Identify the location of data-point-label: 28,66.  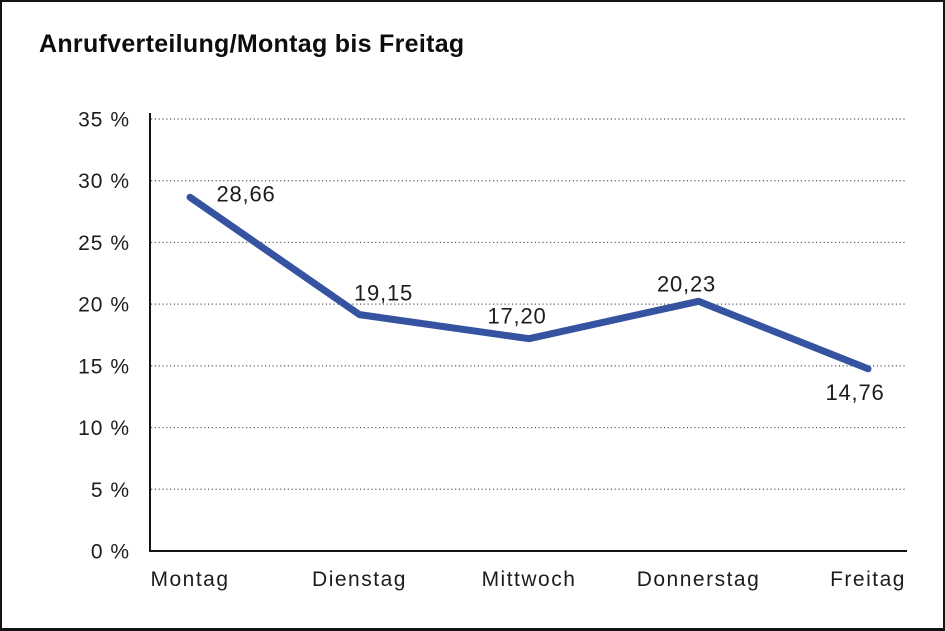
(245, 193).